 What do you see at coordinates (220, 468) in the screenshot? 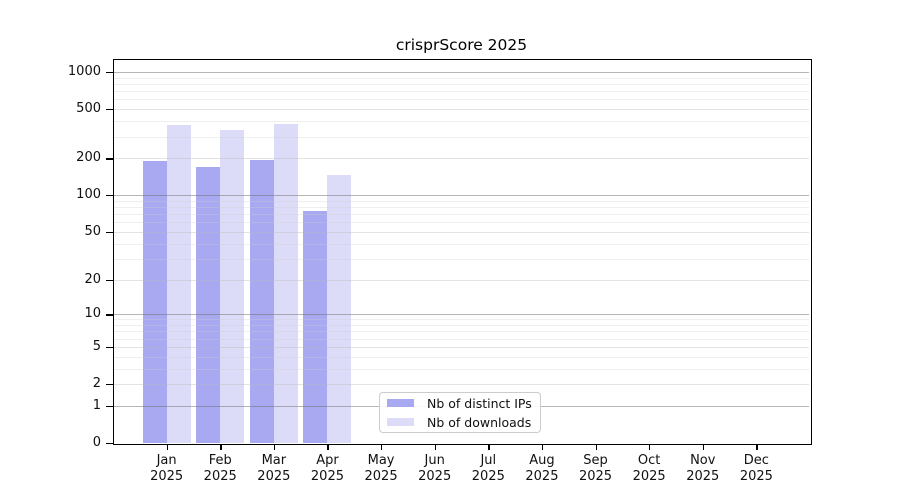
I see `x-tick-label: Feb 2025` at bounding box center [220, 468].